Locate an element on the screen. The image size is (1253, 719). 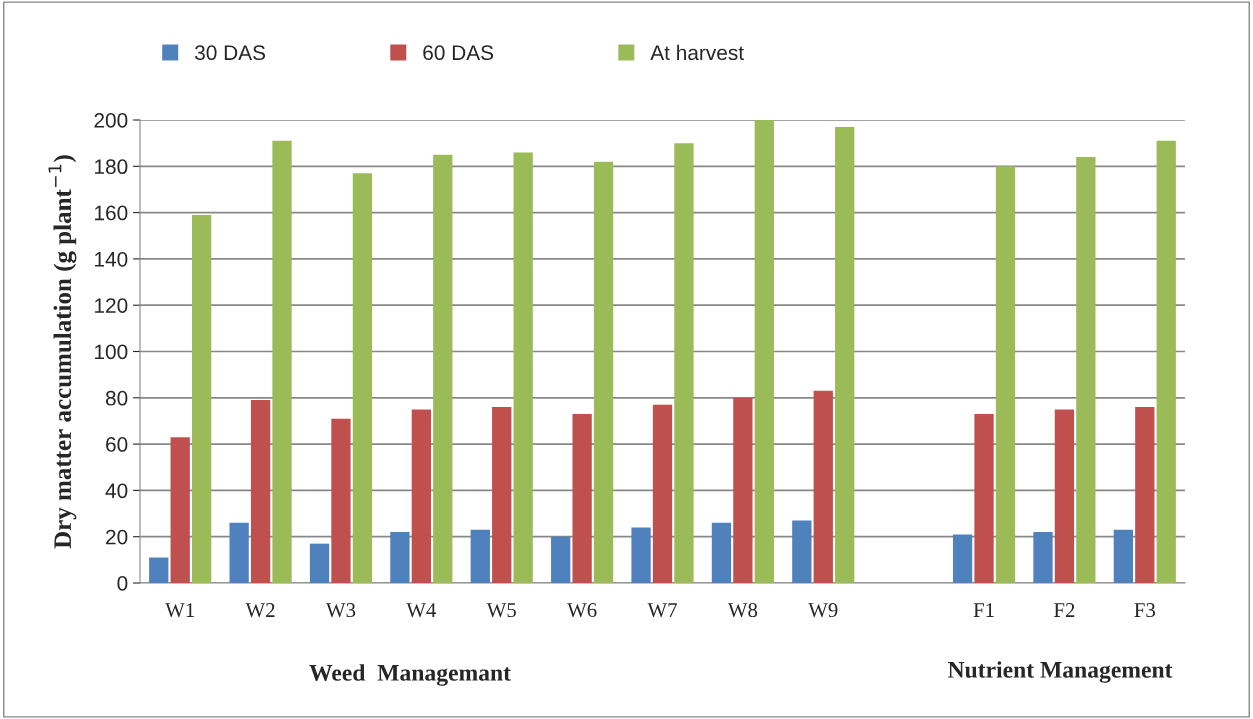
x-tick-label: W2 is located at coordinates (260, 610).